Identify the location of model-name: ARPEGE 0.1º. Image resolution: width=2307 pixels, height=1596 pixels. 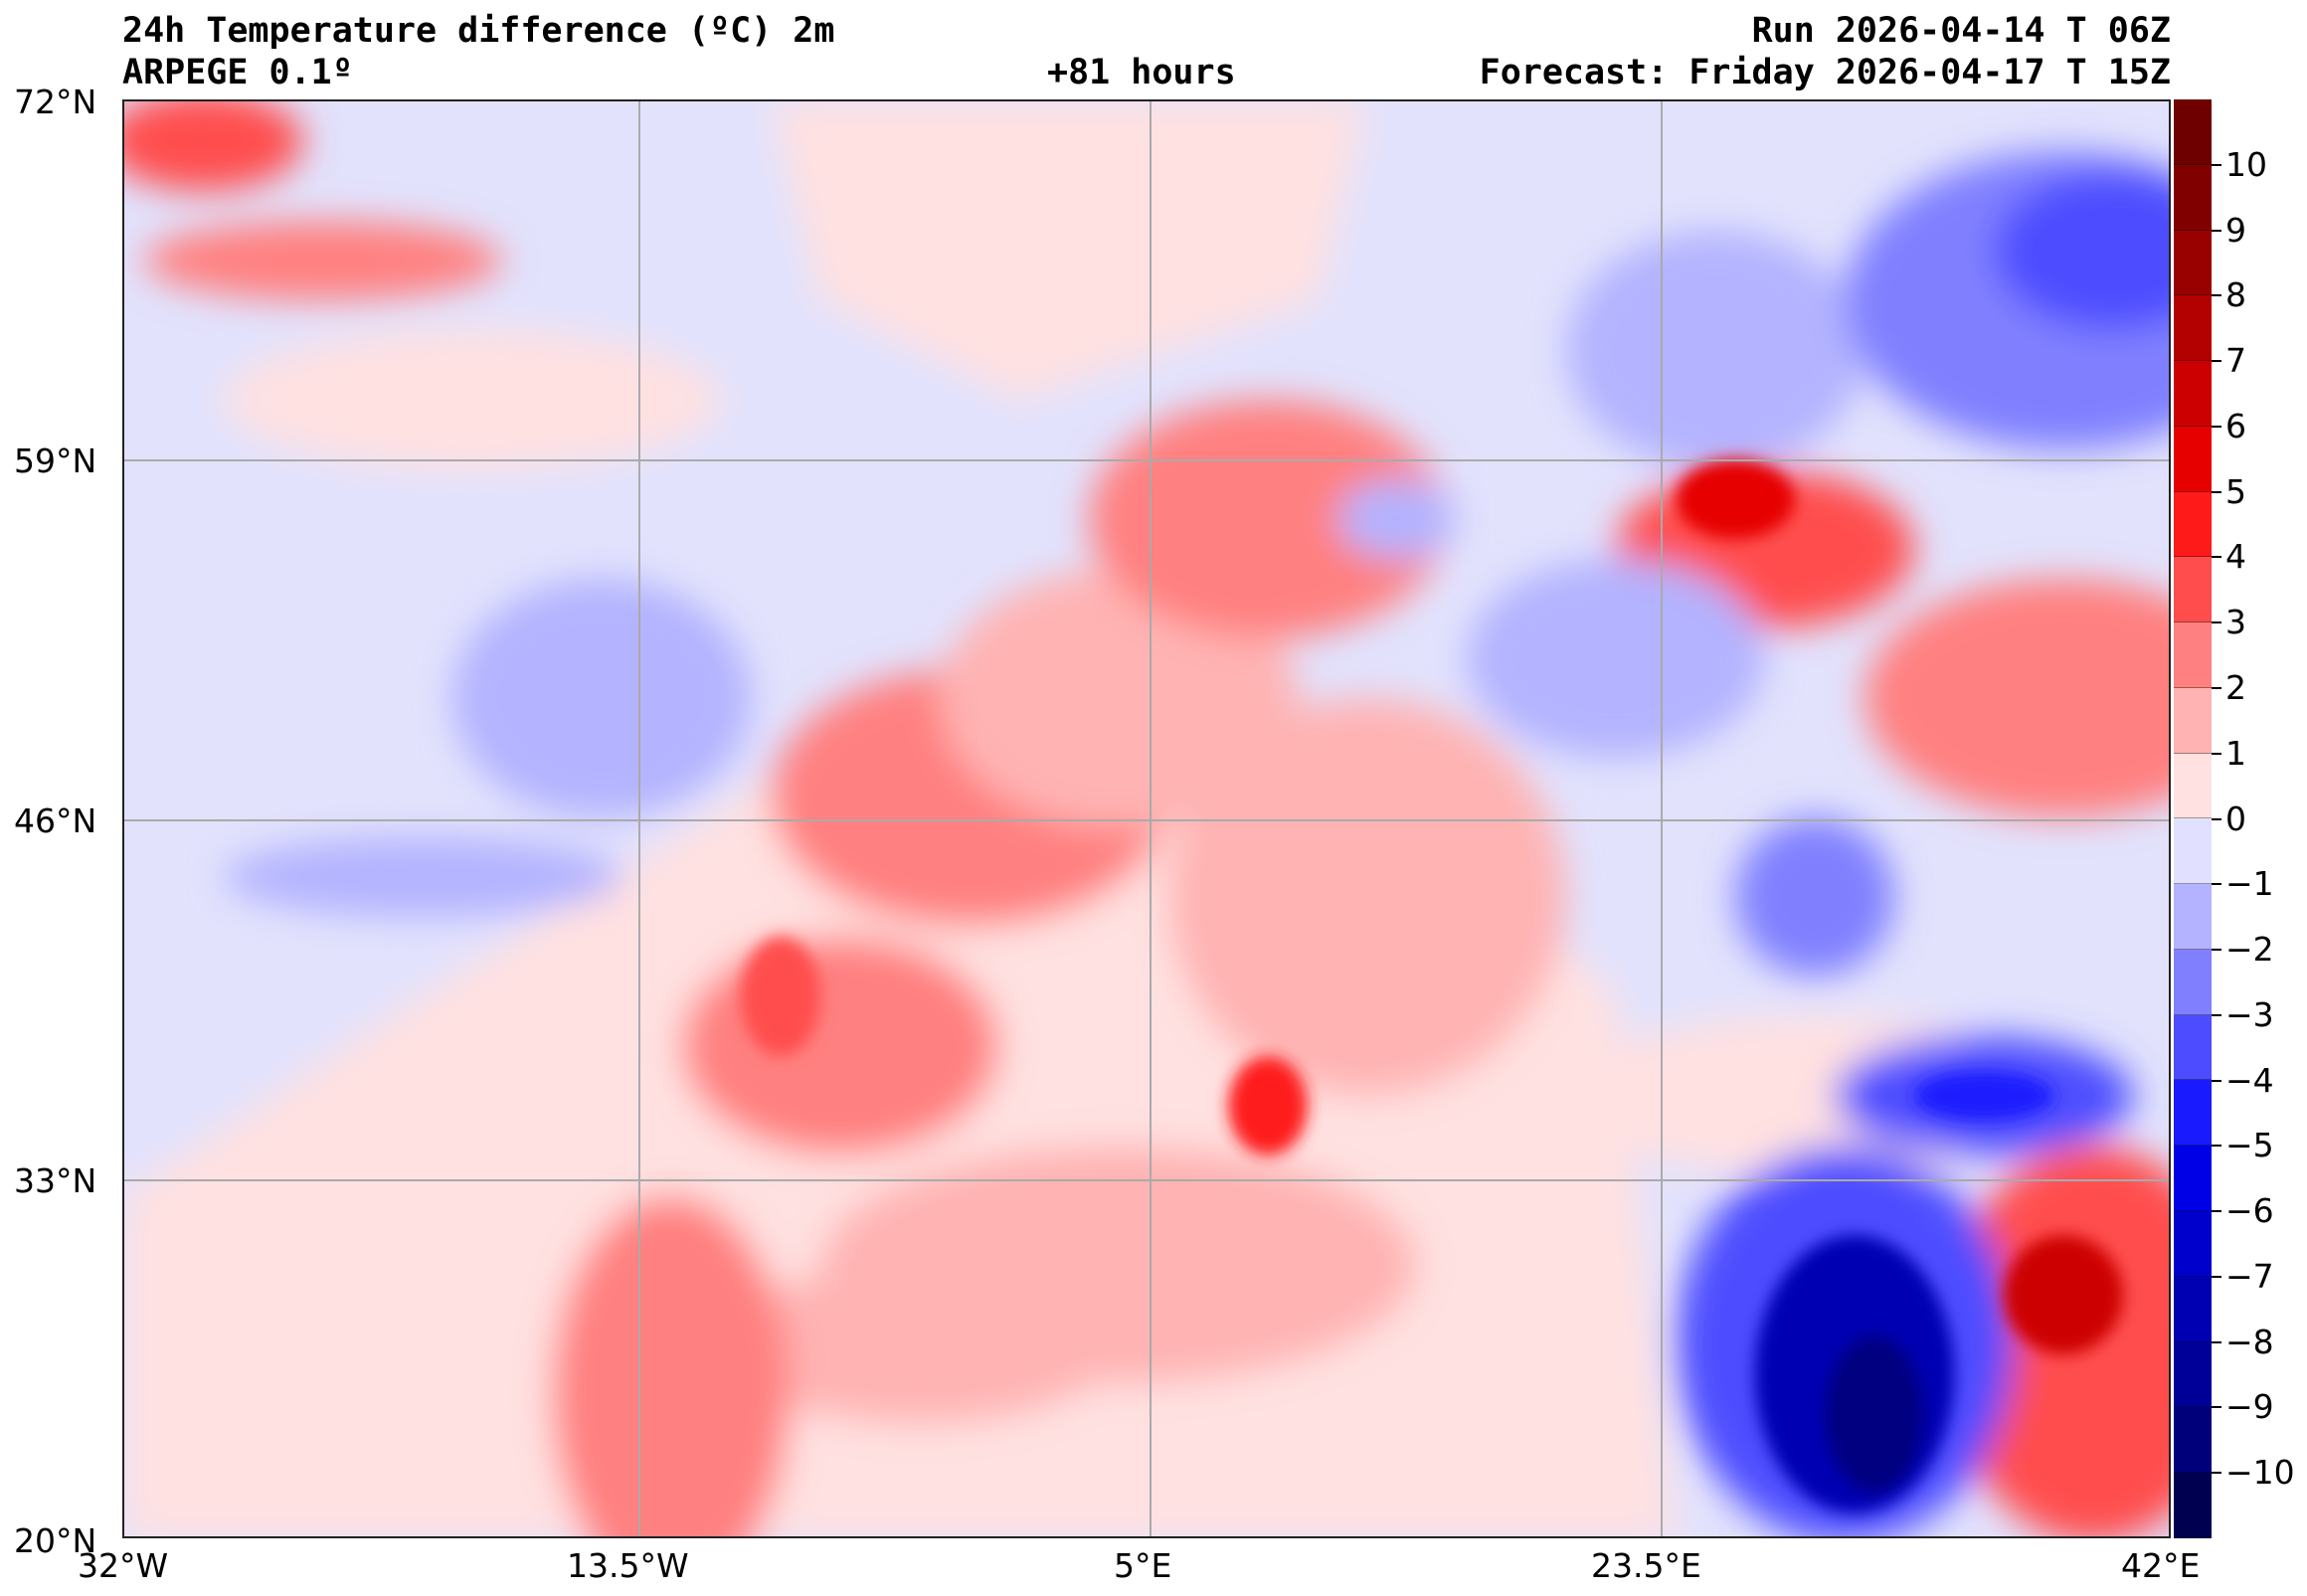
(237, 73).